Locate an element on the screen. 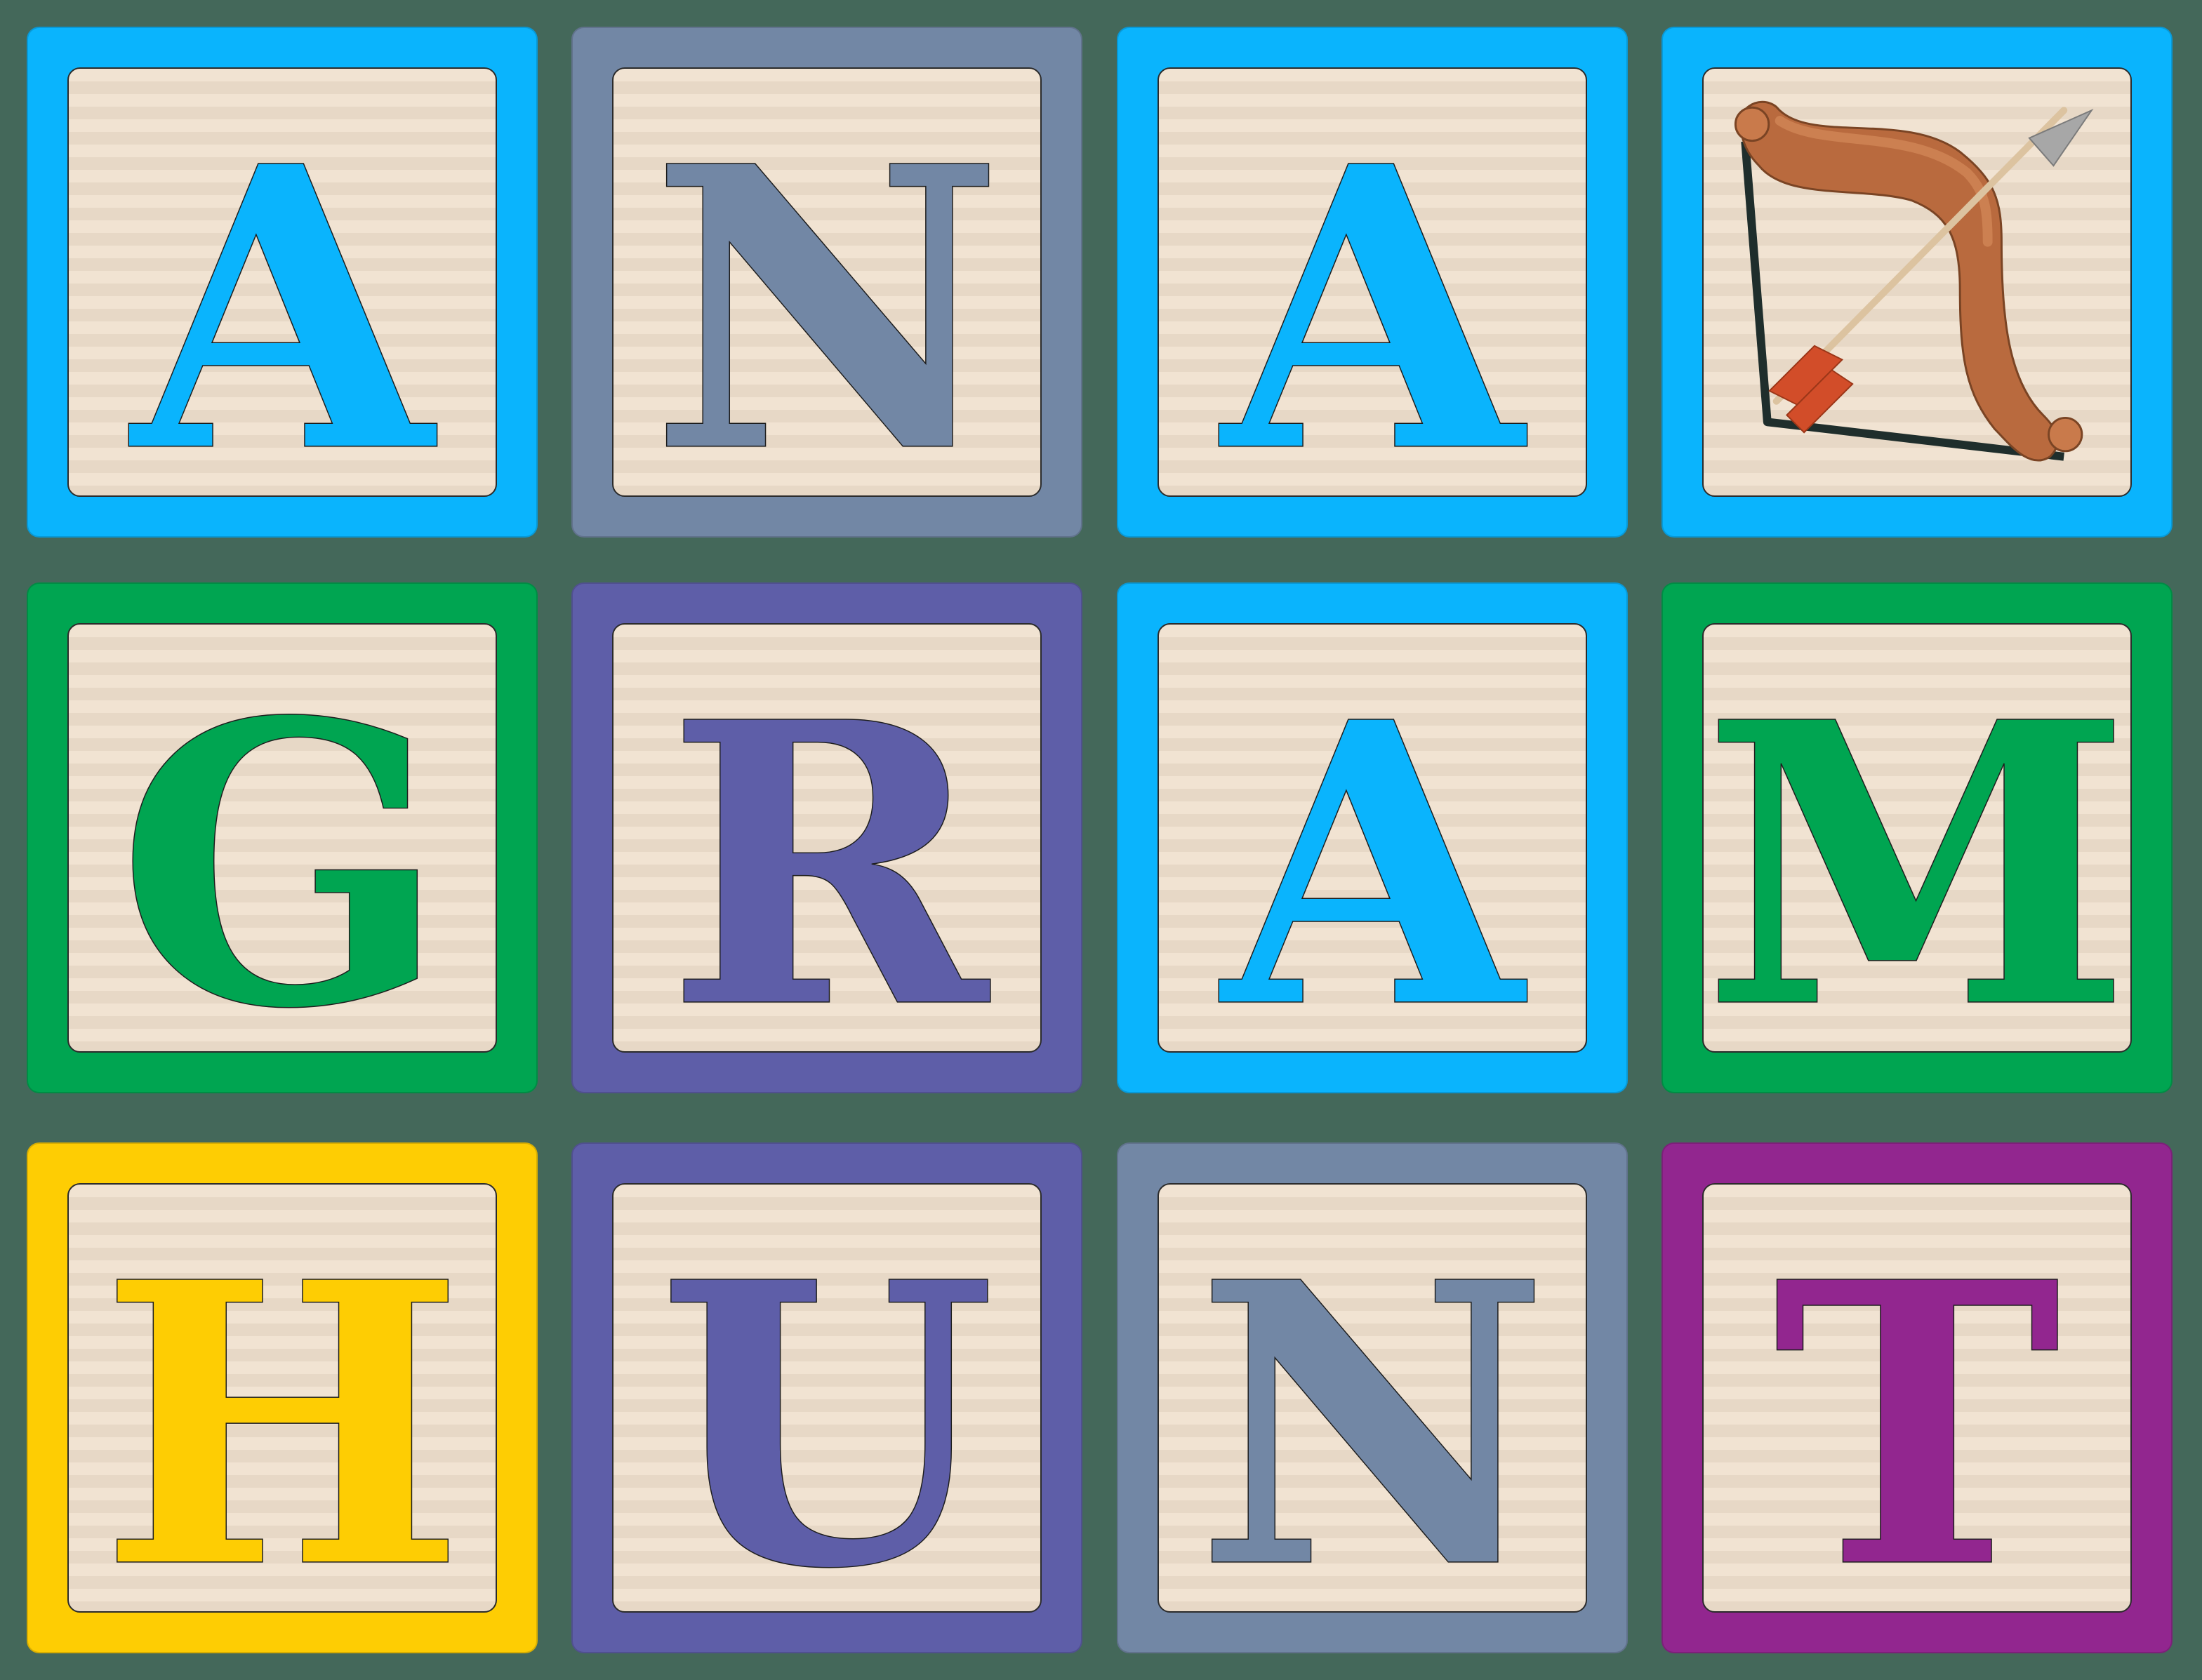  block-face is located at coordinates (1917, 282).